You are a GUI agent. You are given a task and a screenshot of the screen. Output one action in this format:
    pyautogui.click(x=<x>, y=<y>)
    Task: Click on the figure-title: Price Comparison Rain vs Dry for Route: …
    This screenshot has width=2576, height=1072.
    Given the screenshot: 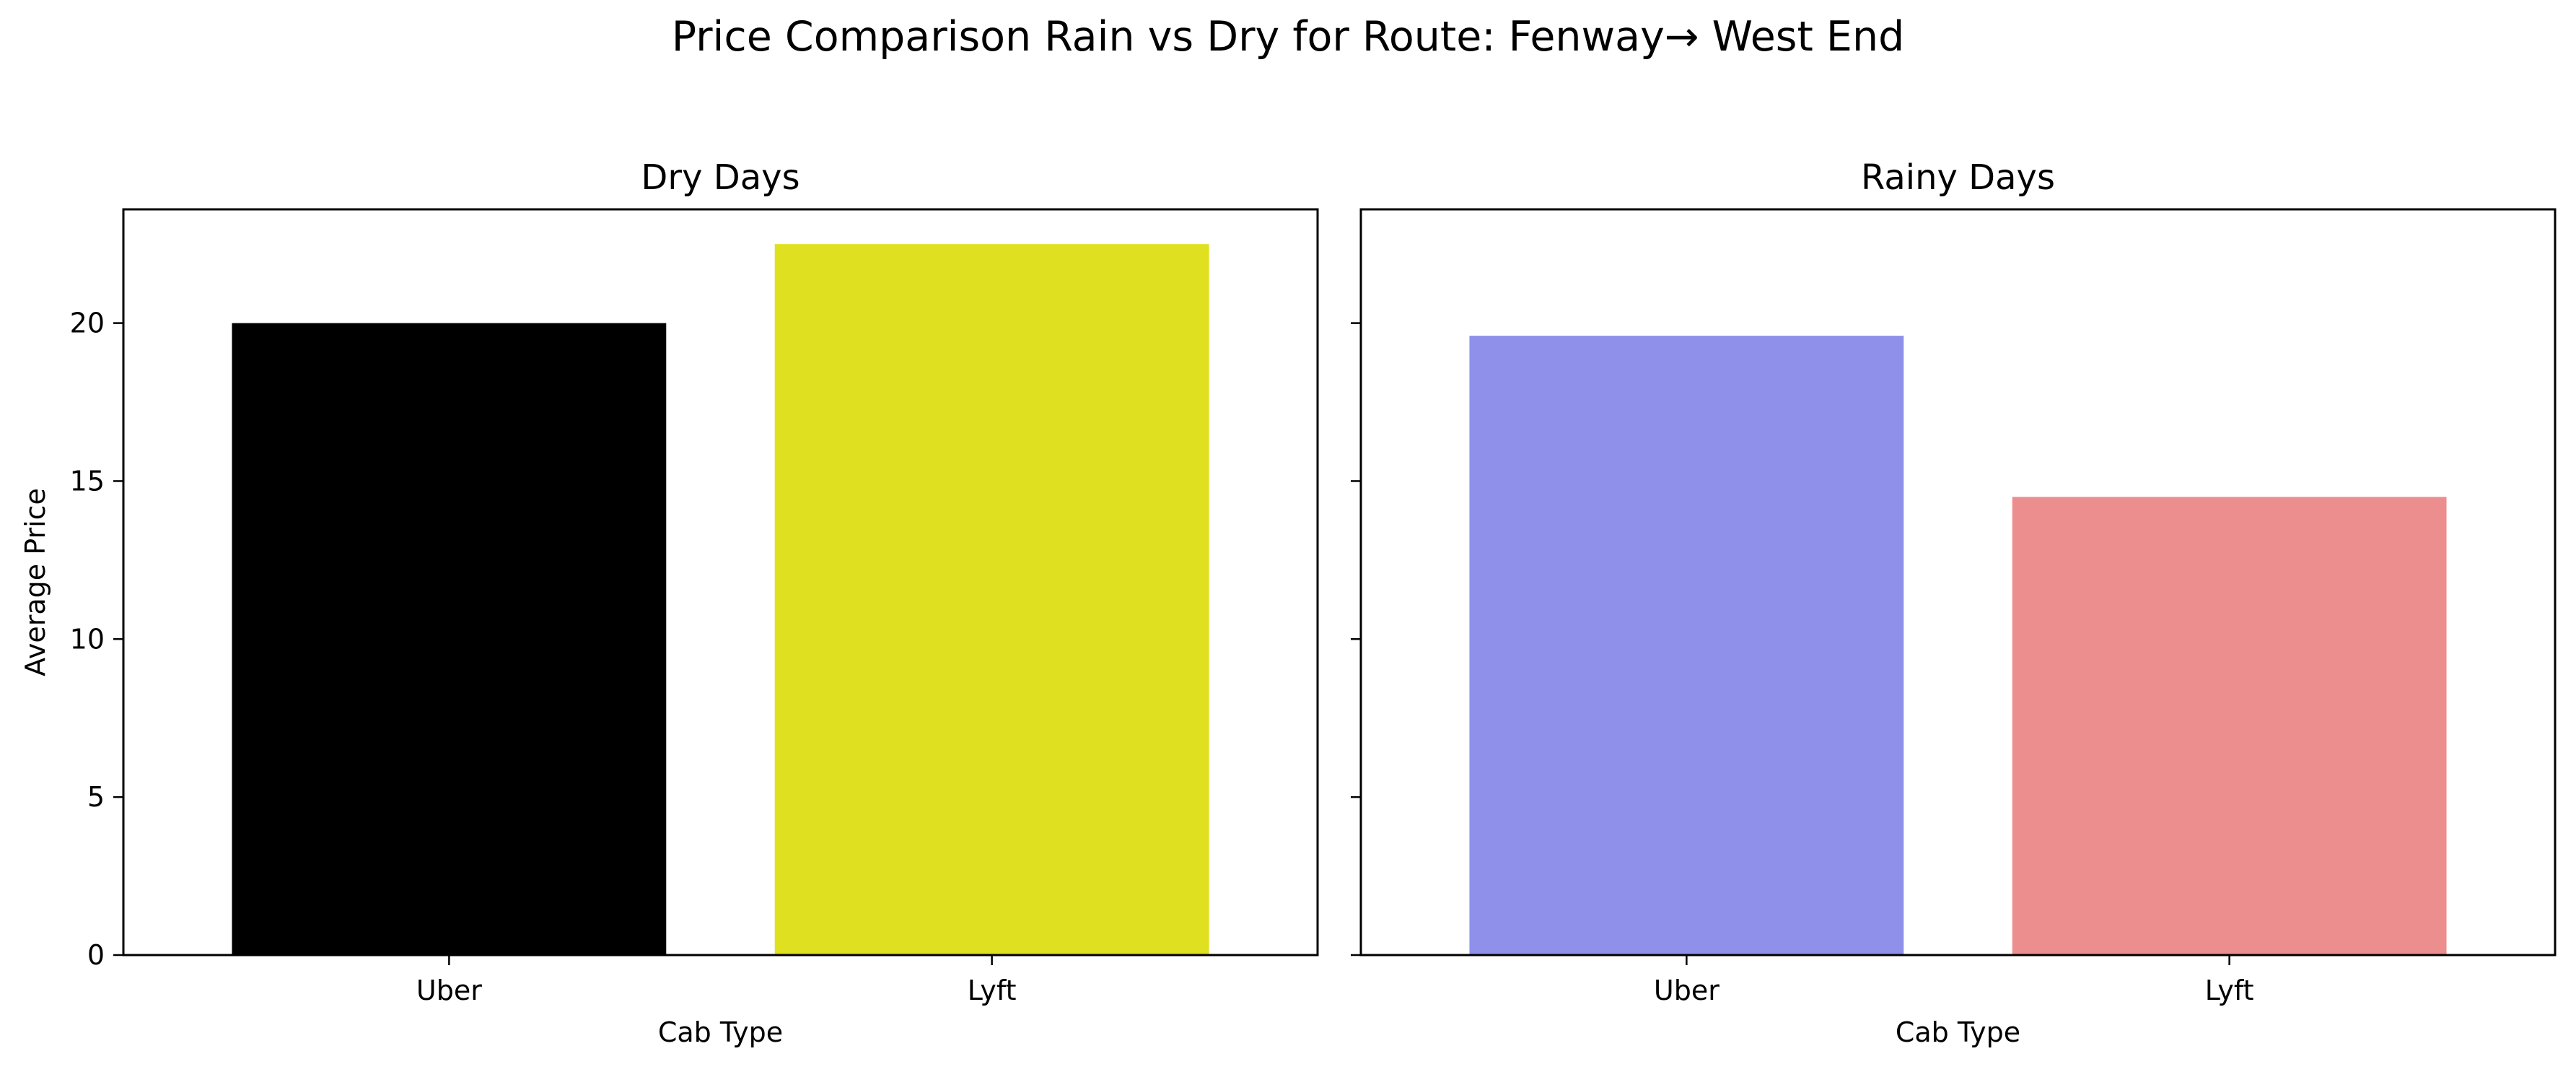 What is the action you would take?
    pyautogui.click(x=1288, y=37)
    